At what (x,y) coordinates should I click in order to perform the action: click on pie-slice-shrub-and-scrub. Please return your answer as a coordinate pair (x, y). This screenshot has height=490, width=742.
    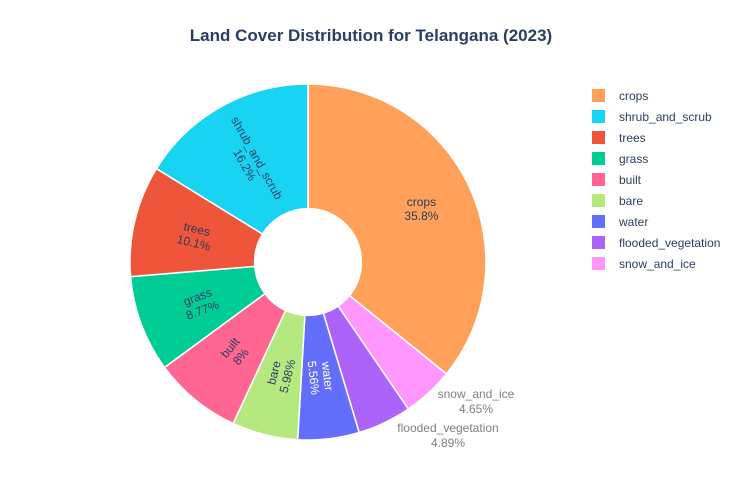
    Looking at the image, I should click on (232, 159).